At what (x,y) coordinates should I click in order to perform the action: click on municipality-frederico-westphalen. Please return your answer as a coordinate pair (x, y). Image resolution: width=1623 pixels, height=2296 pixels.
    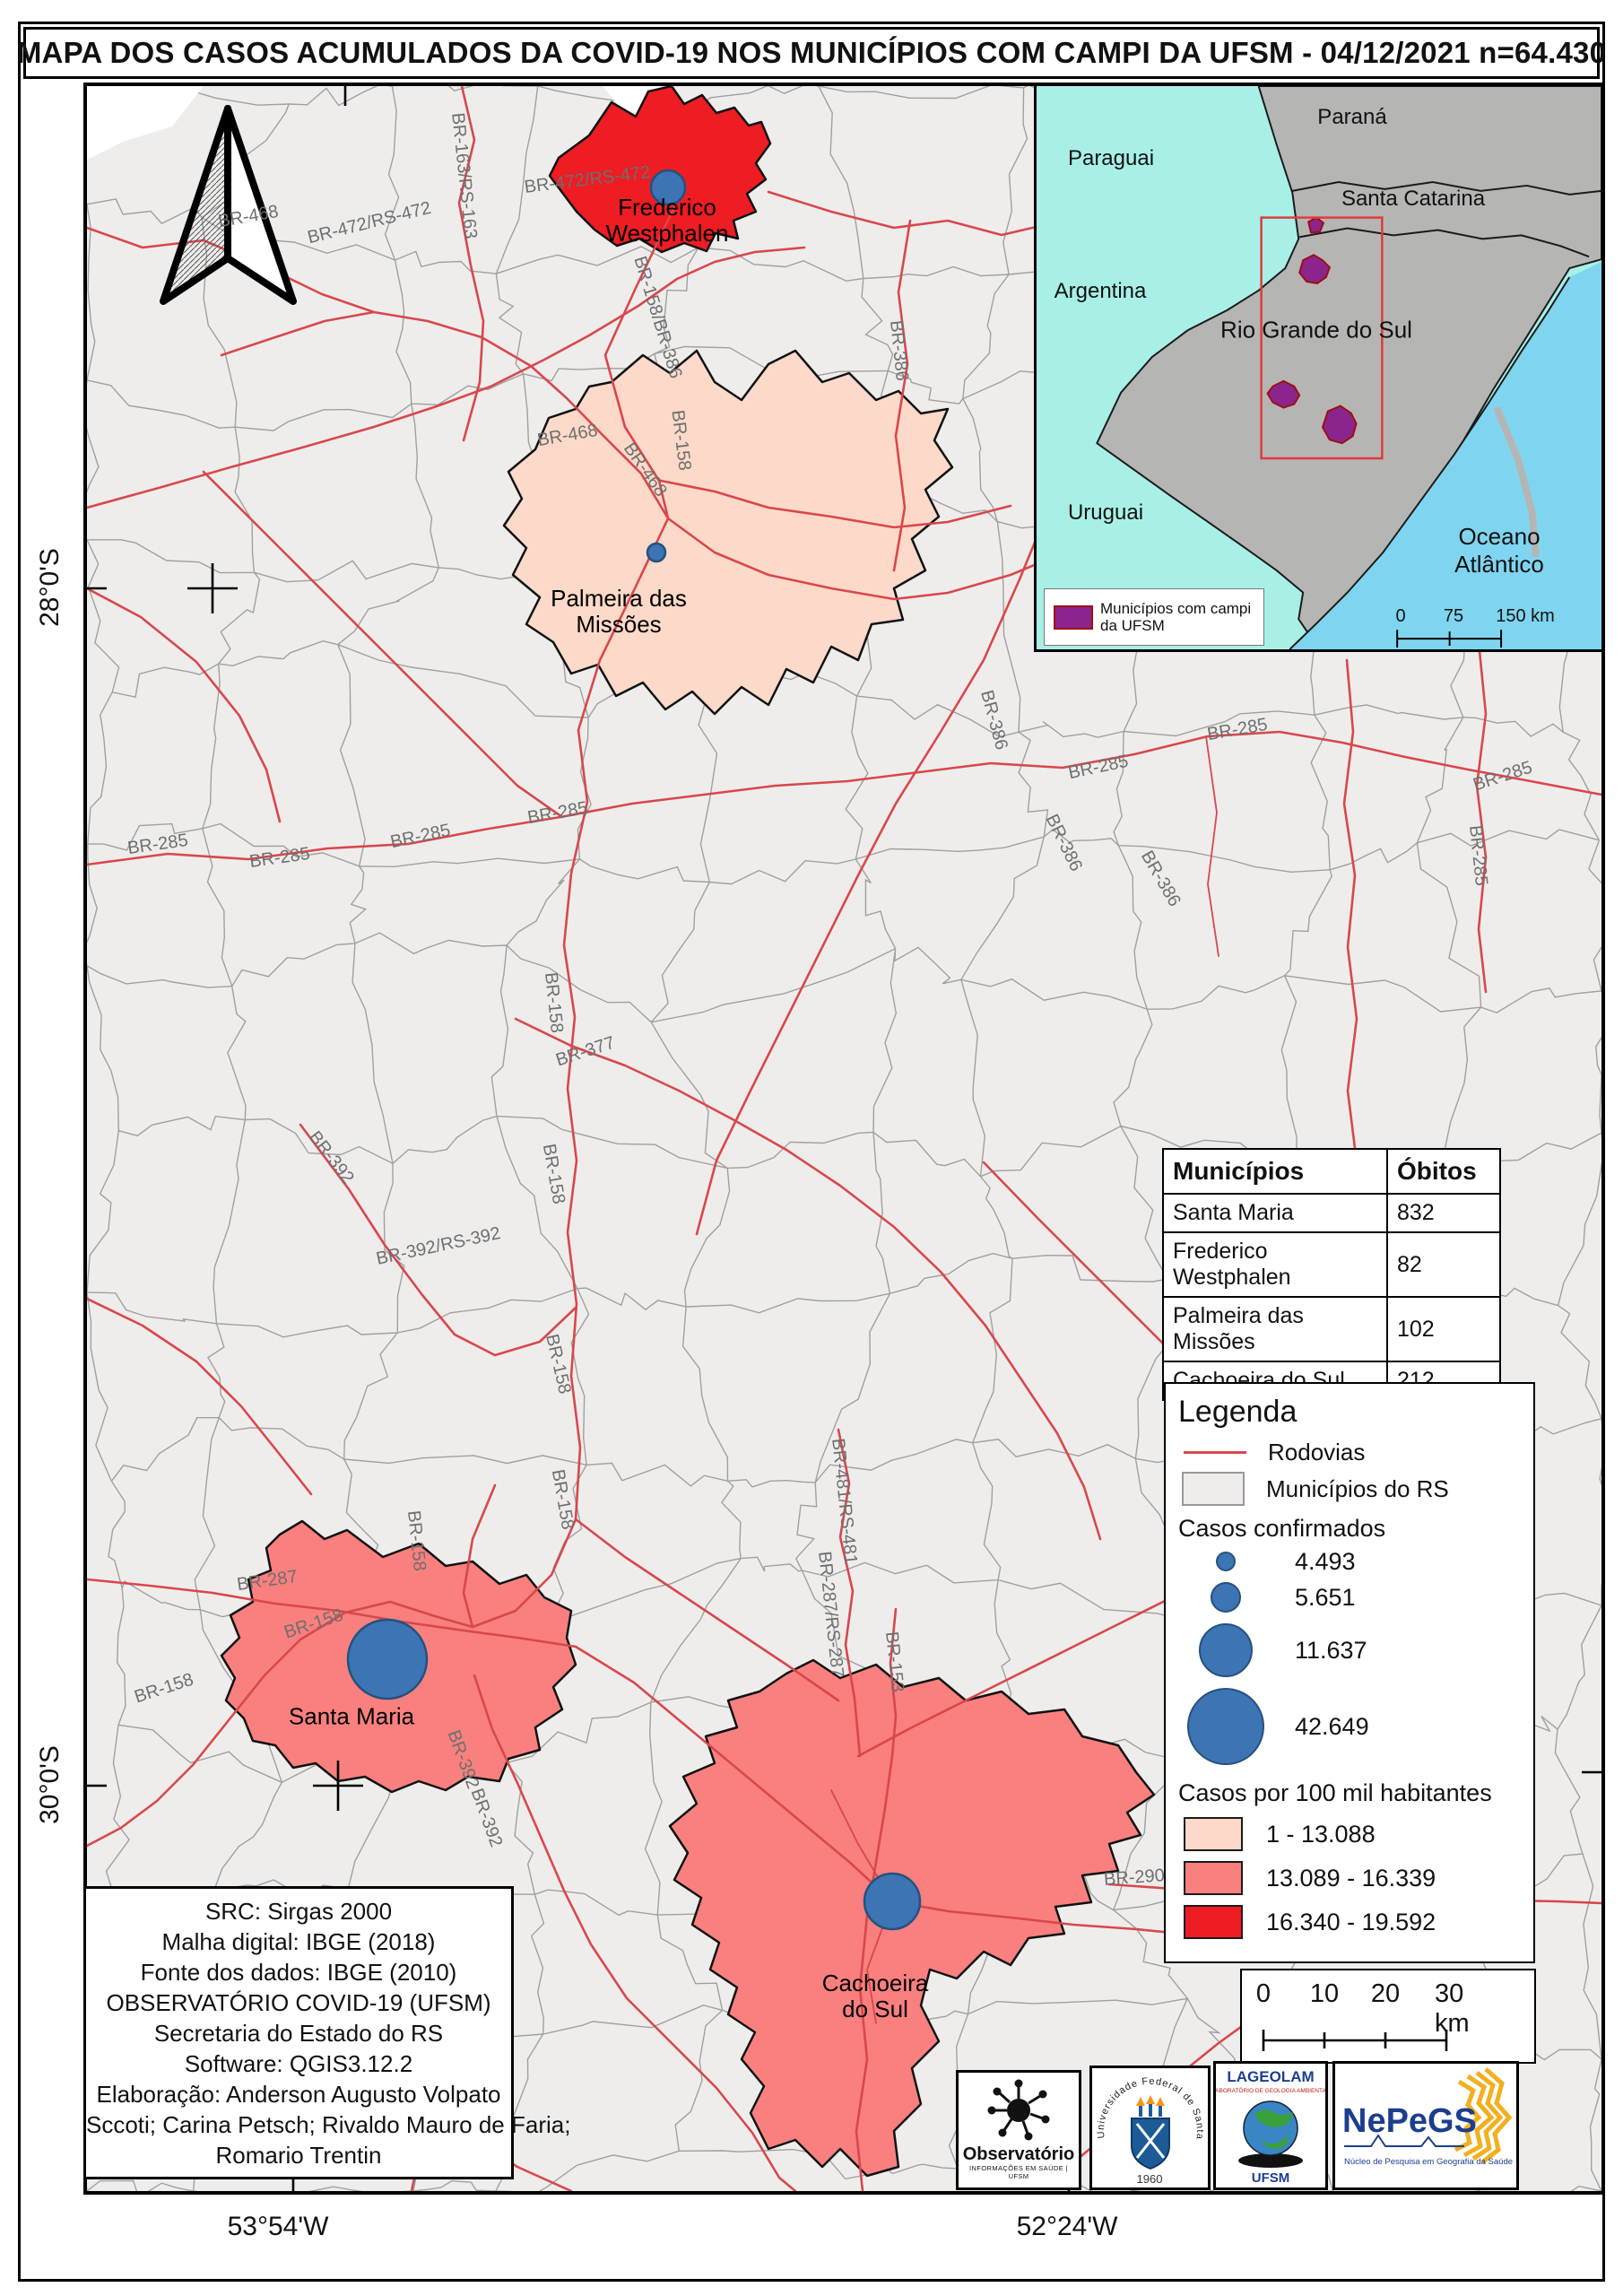
    Looking at the image, I should click on (660, 170).